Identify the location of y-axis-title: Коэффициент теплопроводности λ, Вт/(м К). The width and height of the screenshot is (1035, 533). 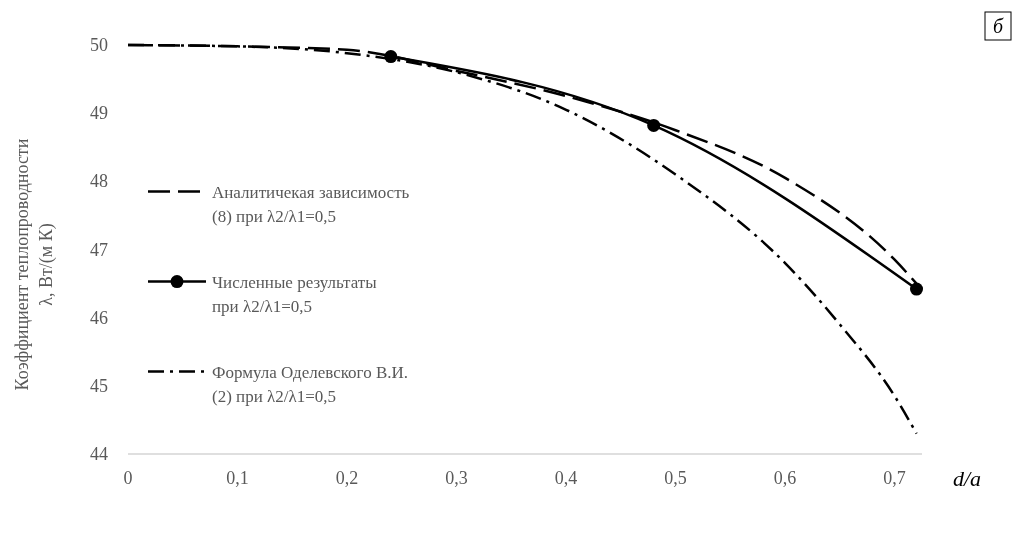
(34, 264).